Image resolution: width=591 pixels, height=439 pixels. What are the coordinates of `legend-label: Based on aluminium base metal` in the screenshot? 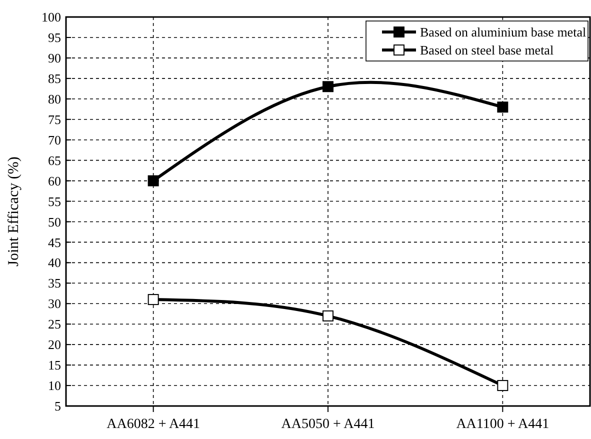 It's located at (503, 32).